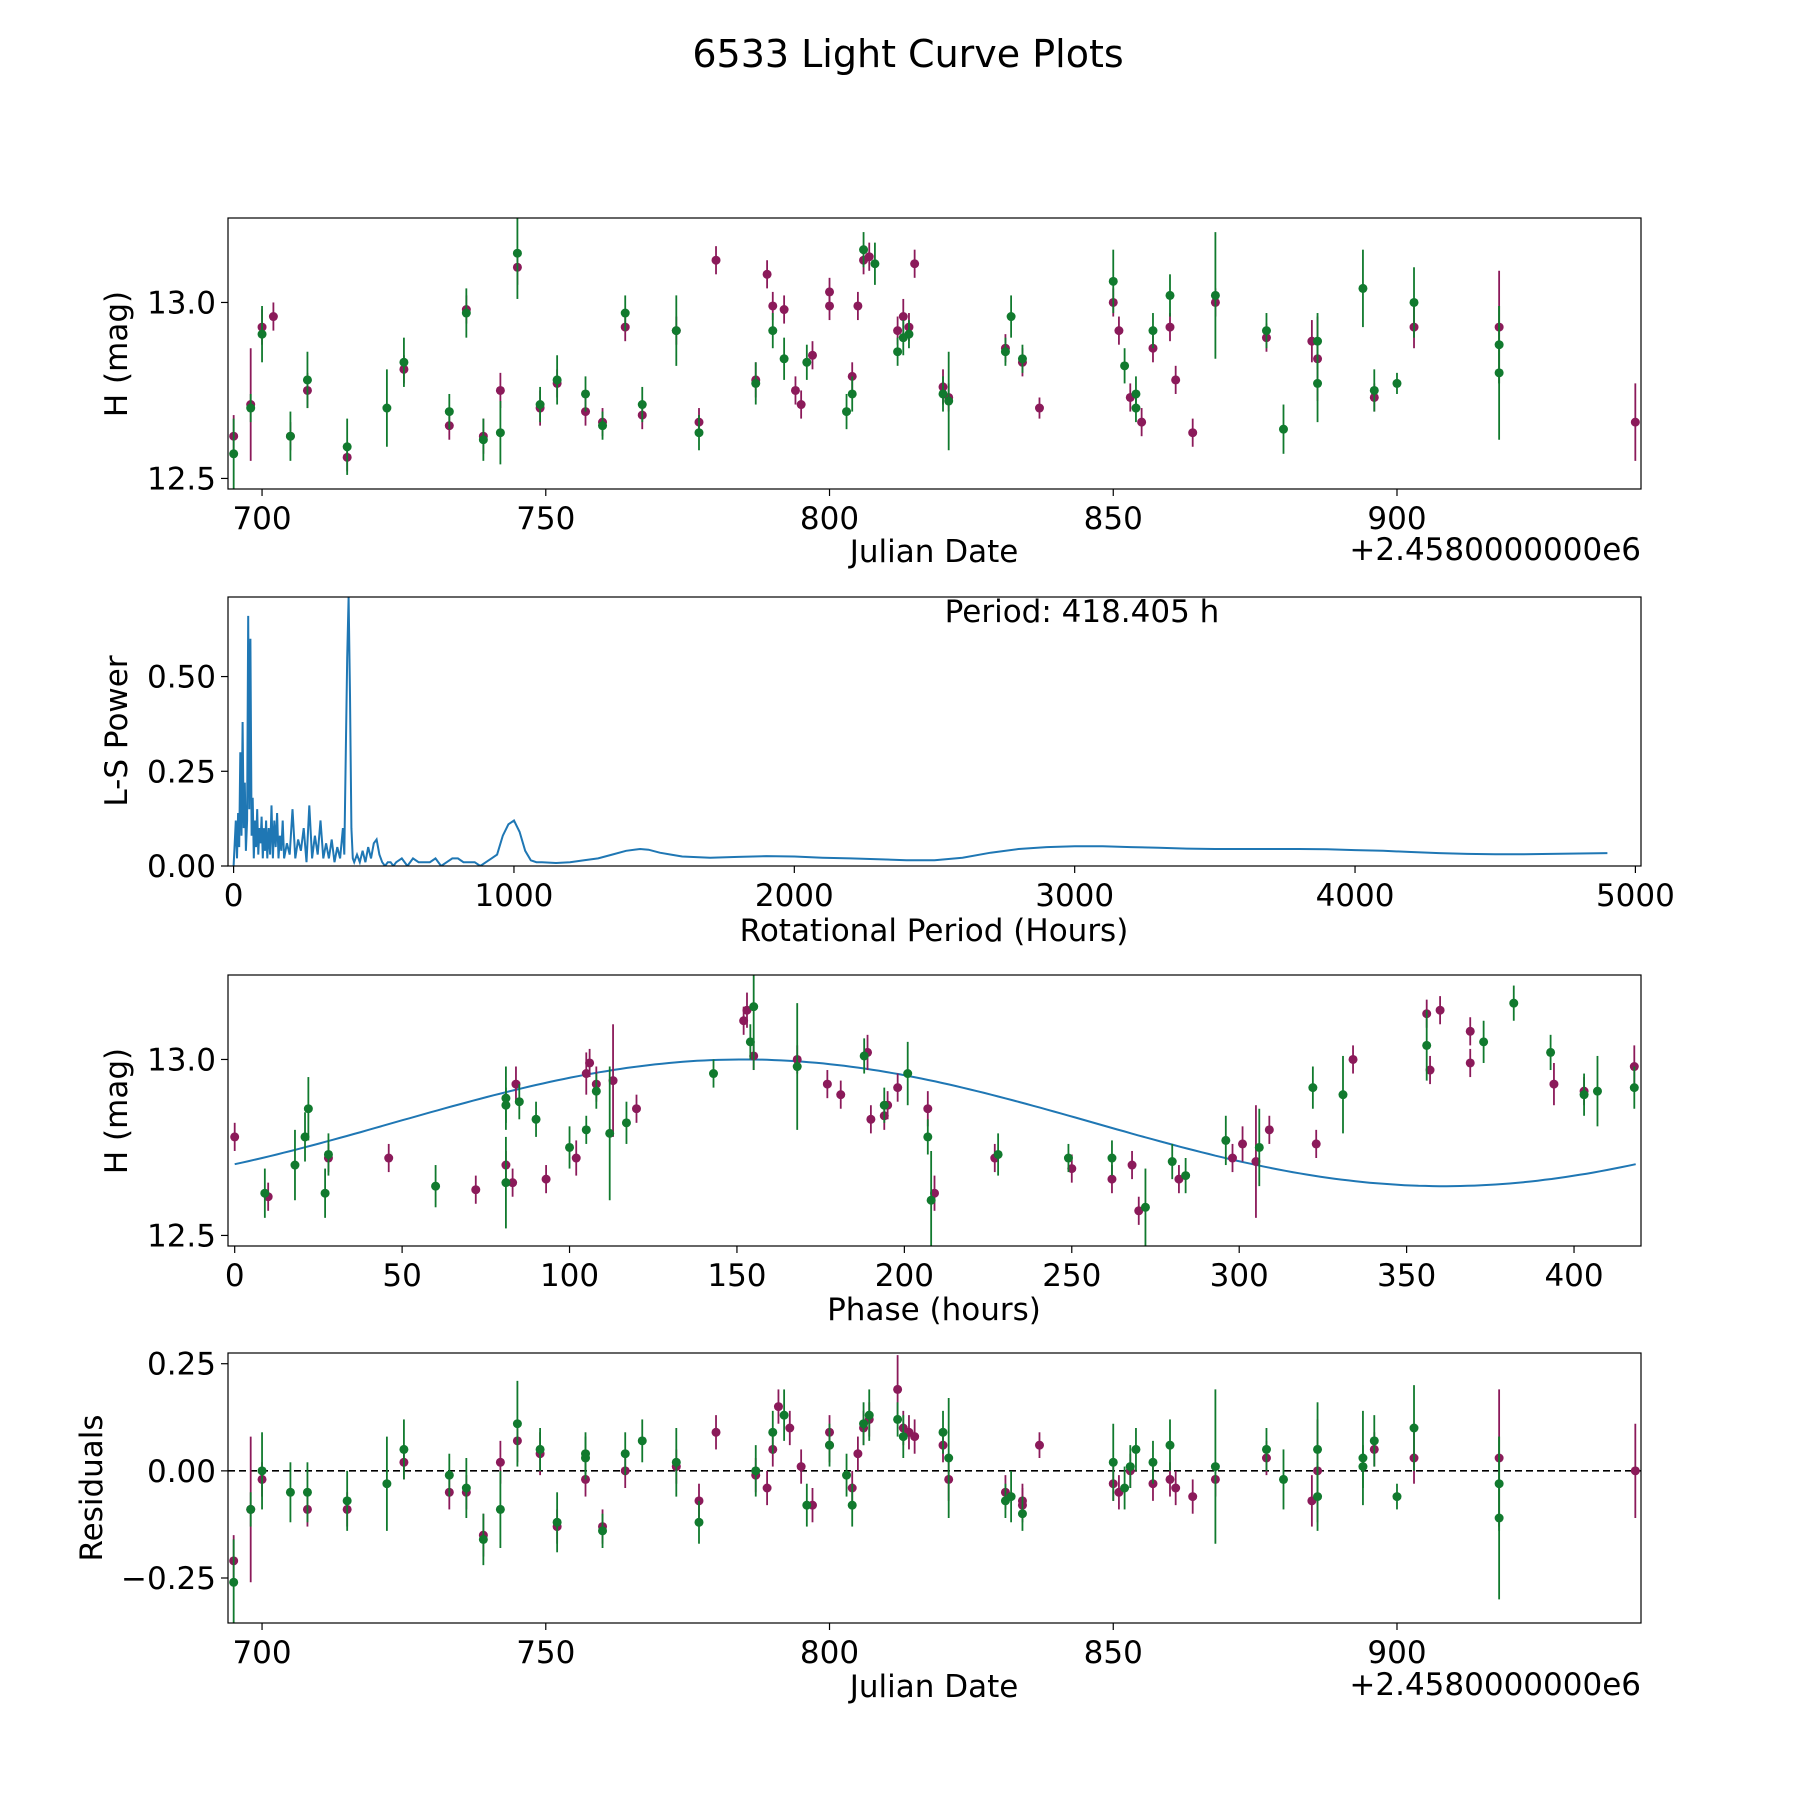 This screenshot has width=1800, height=1800. I want to click on residuals-yticks: −0.25 0.00 0.25, so click(174, 1472).